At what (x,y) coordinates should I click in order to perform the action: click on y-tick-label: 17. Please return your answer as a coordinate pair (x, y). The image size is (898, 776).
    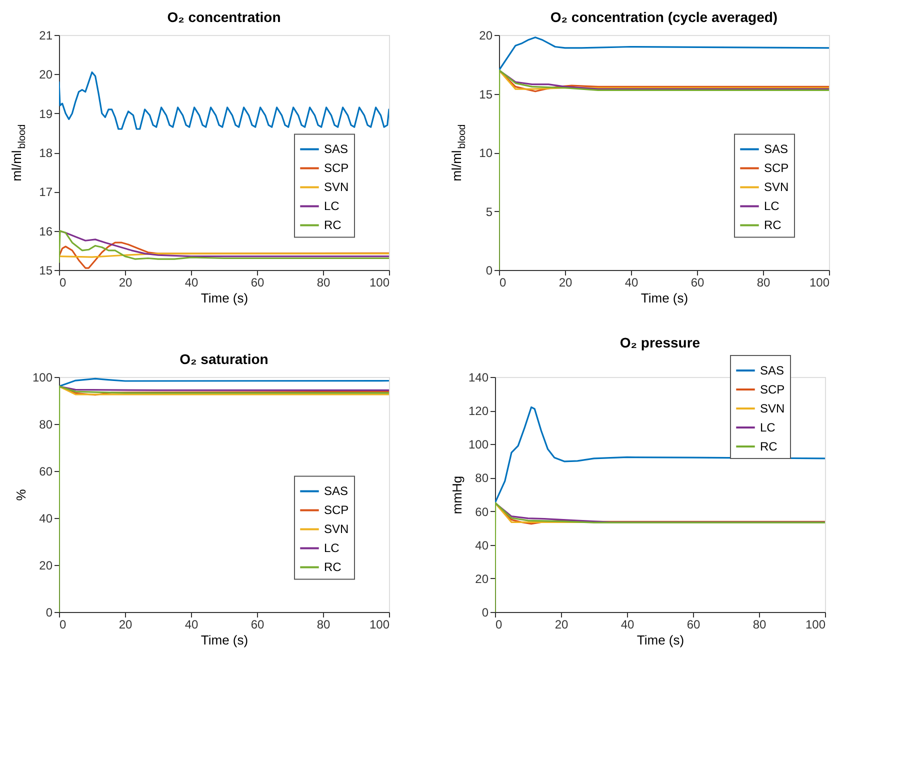
    Looking at the image, I should click on (46, 192).